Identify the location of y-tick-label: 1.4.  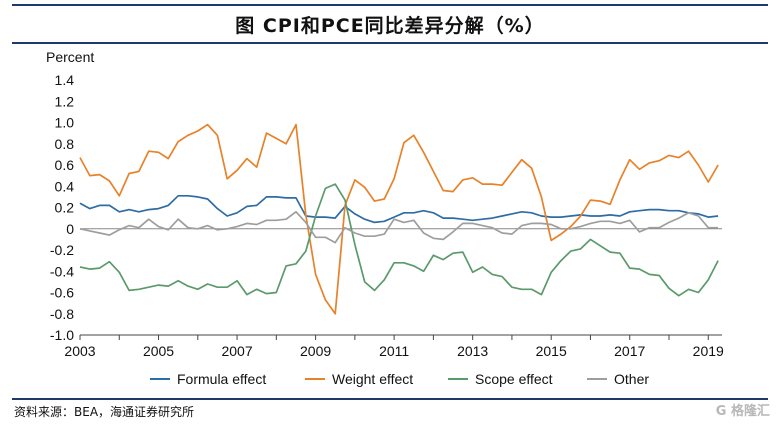
(65, 80).